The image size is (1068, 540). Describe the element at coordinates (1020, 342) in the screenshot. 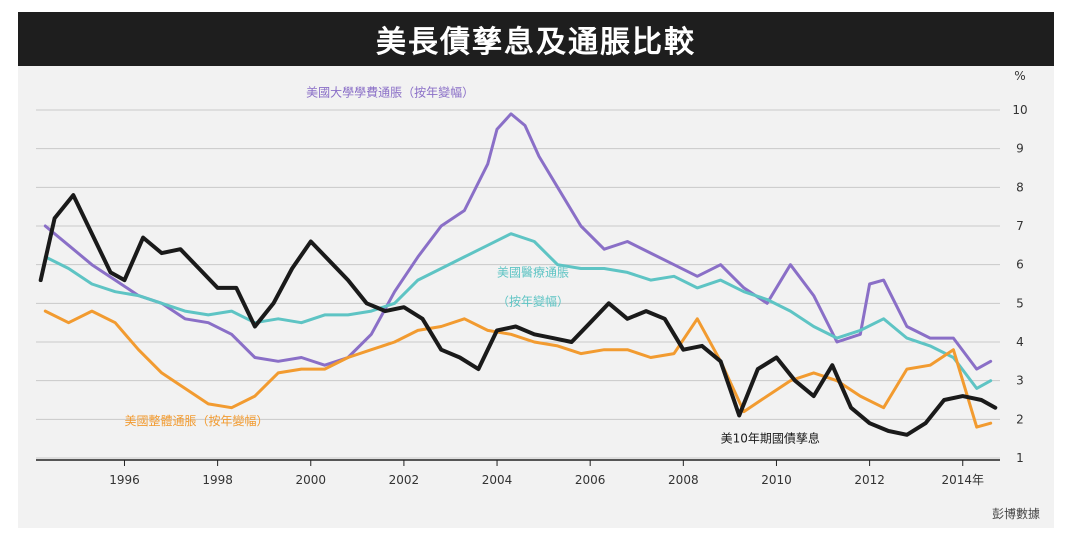

I see `y-tick-label-4: 4` at that location.